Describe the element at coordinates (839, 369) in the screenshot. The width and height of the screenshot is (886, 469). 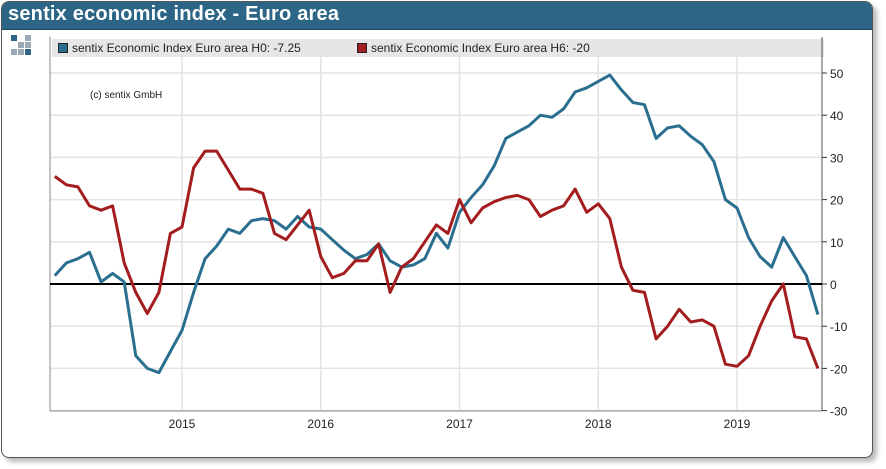
I see `y-tick-label: -20` at that location.